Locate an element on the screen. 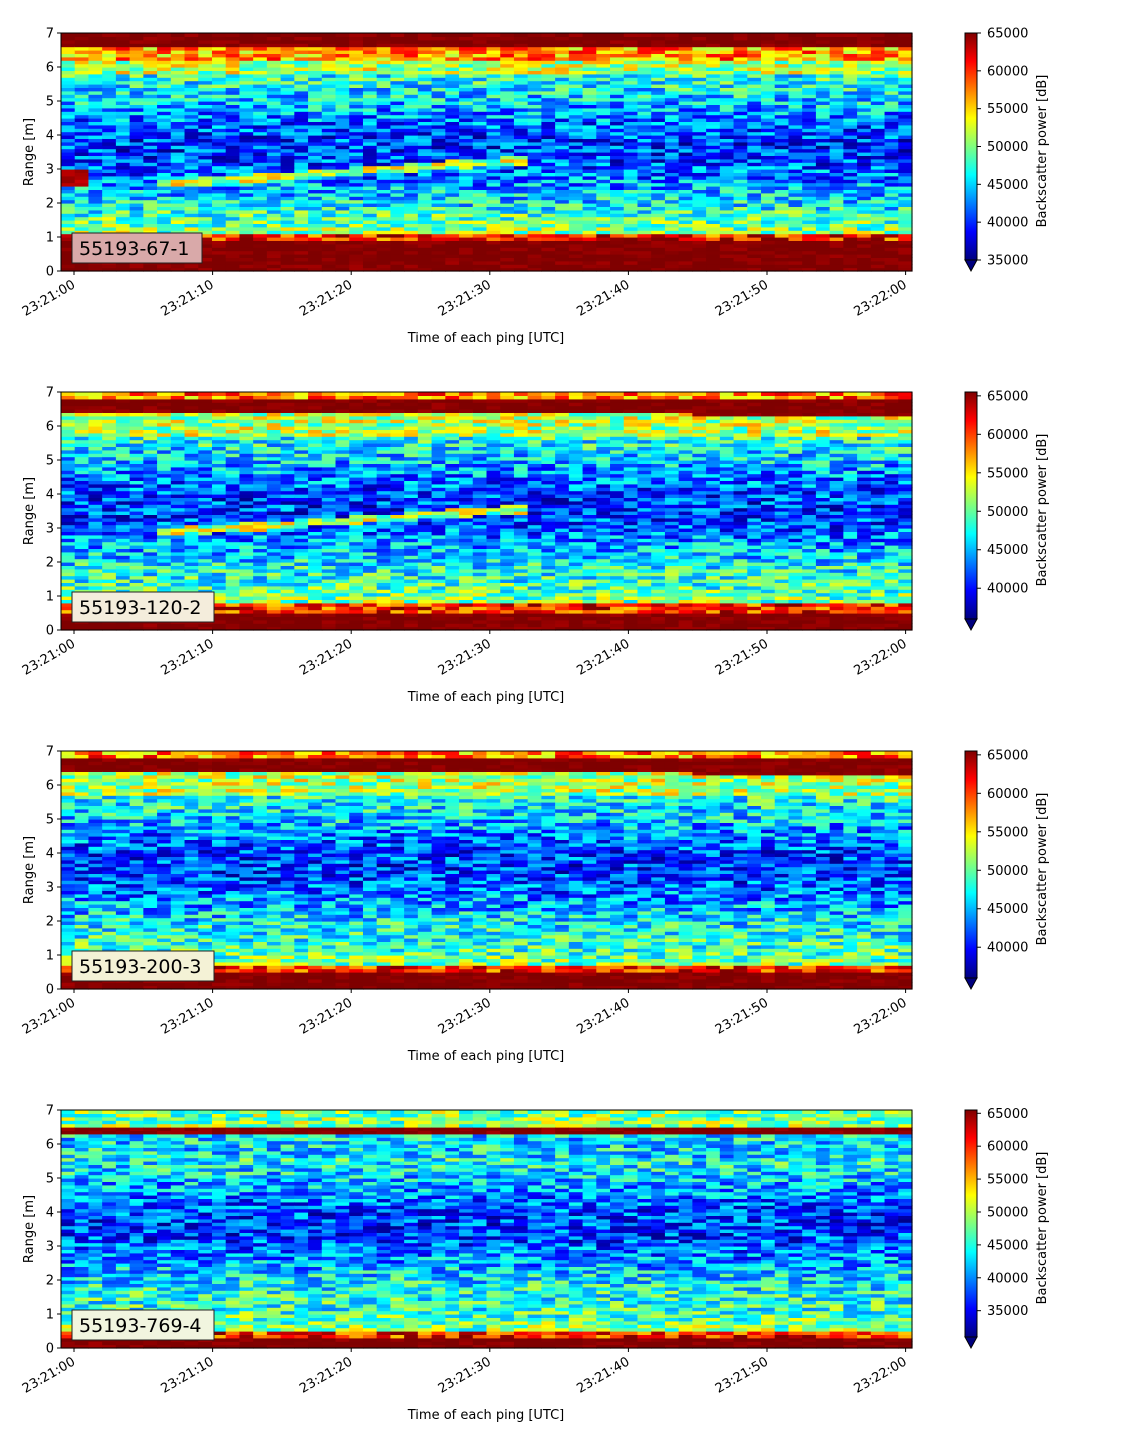  y-tick-label: 5 is located at coordinates (50, 102).